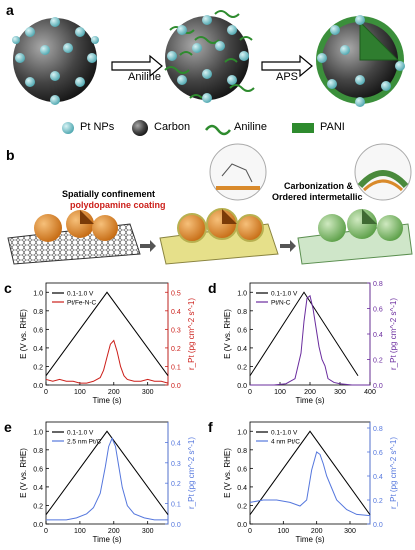 The image size is (415, 550). What do you see at coordinates (68, 128) in the screenshot?
I see `pt-legend-icon` at bounding box center [68, 128].